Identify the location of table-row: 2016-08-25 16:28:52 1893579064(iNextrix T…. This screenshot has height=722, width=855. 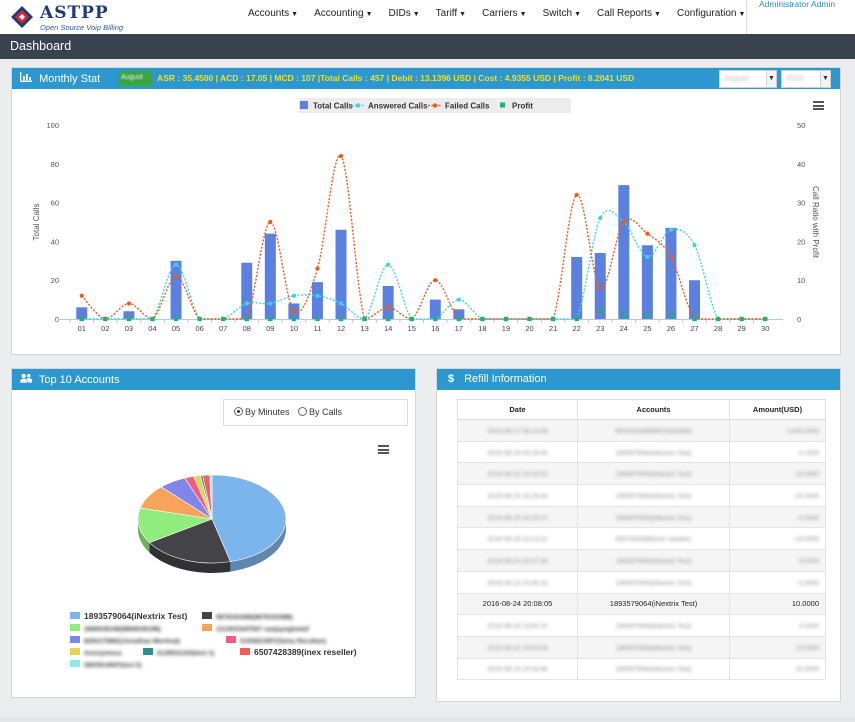
(641, 474).